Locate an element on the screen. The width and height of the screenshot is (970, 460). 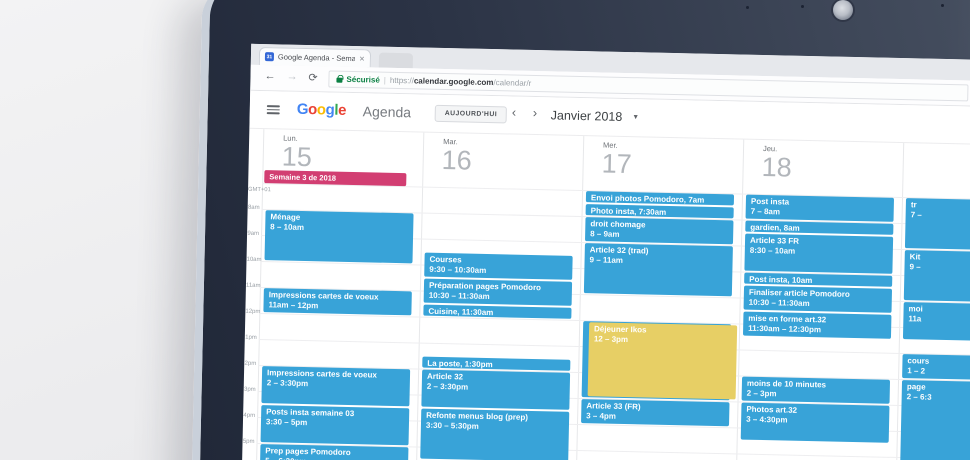
calendar-event: Déjeuner Ikos 12 – 3pm is located at coordinates (662, 361).